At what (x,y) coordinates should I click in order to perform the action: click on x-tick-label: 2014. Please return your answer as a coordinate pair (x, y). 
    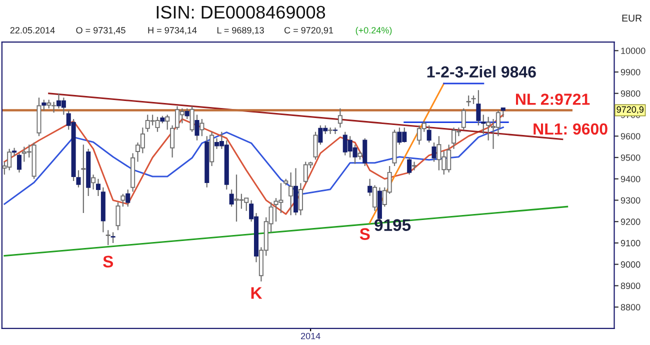
    Looking at the image, I should click on (310, 336).